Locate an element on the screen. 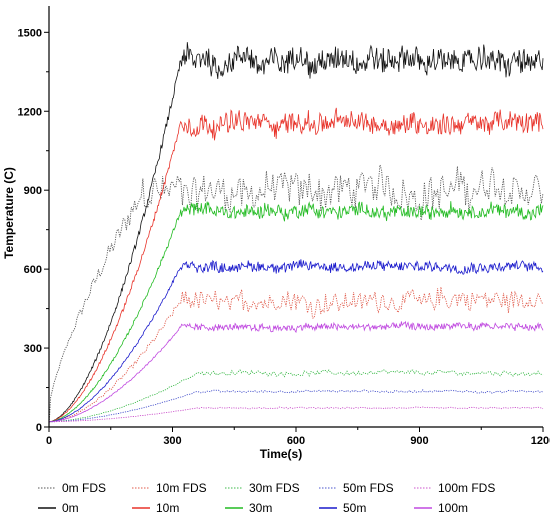 Image resolution: width=550 pixels, height=524 pixels. series-line-30m-fds is located at coordinates (296, 396).